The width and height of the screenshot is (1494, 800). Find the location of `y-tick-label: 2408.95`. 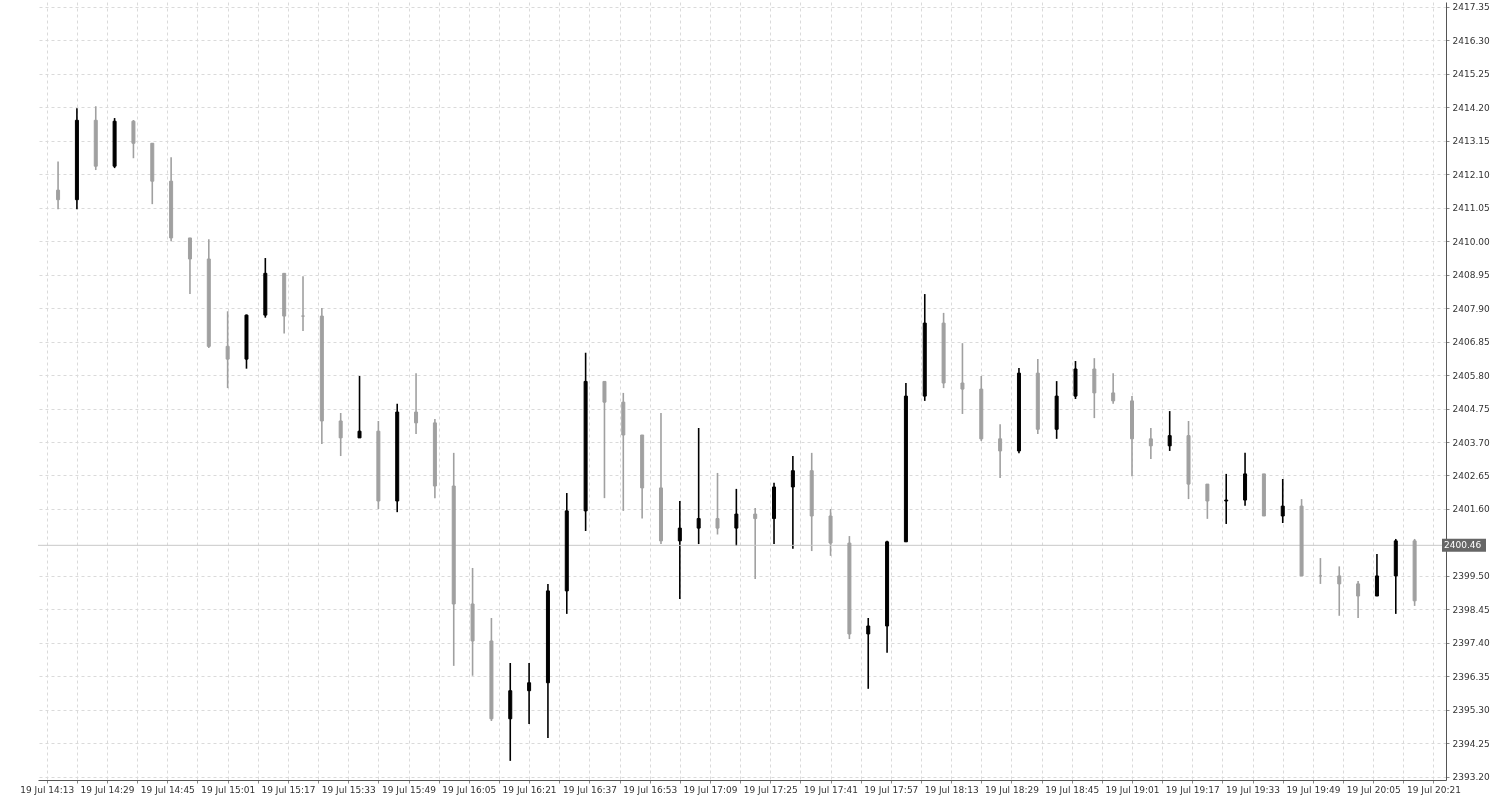

y-tick-label: 2408.95 is located at coordinates (1471, 275).